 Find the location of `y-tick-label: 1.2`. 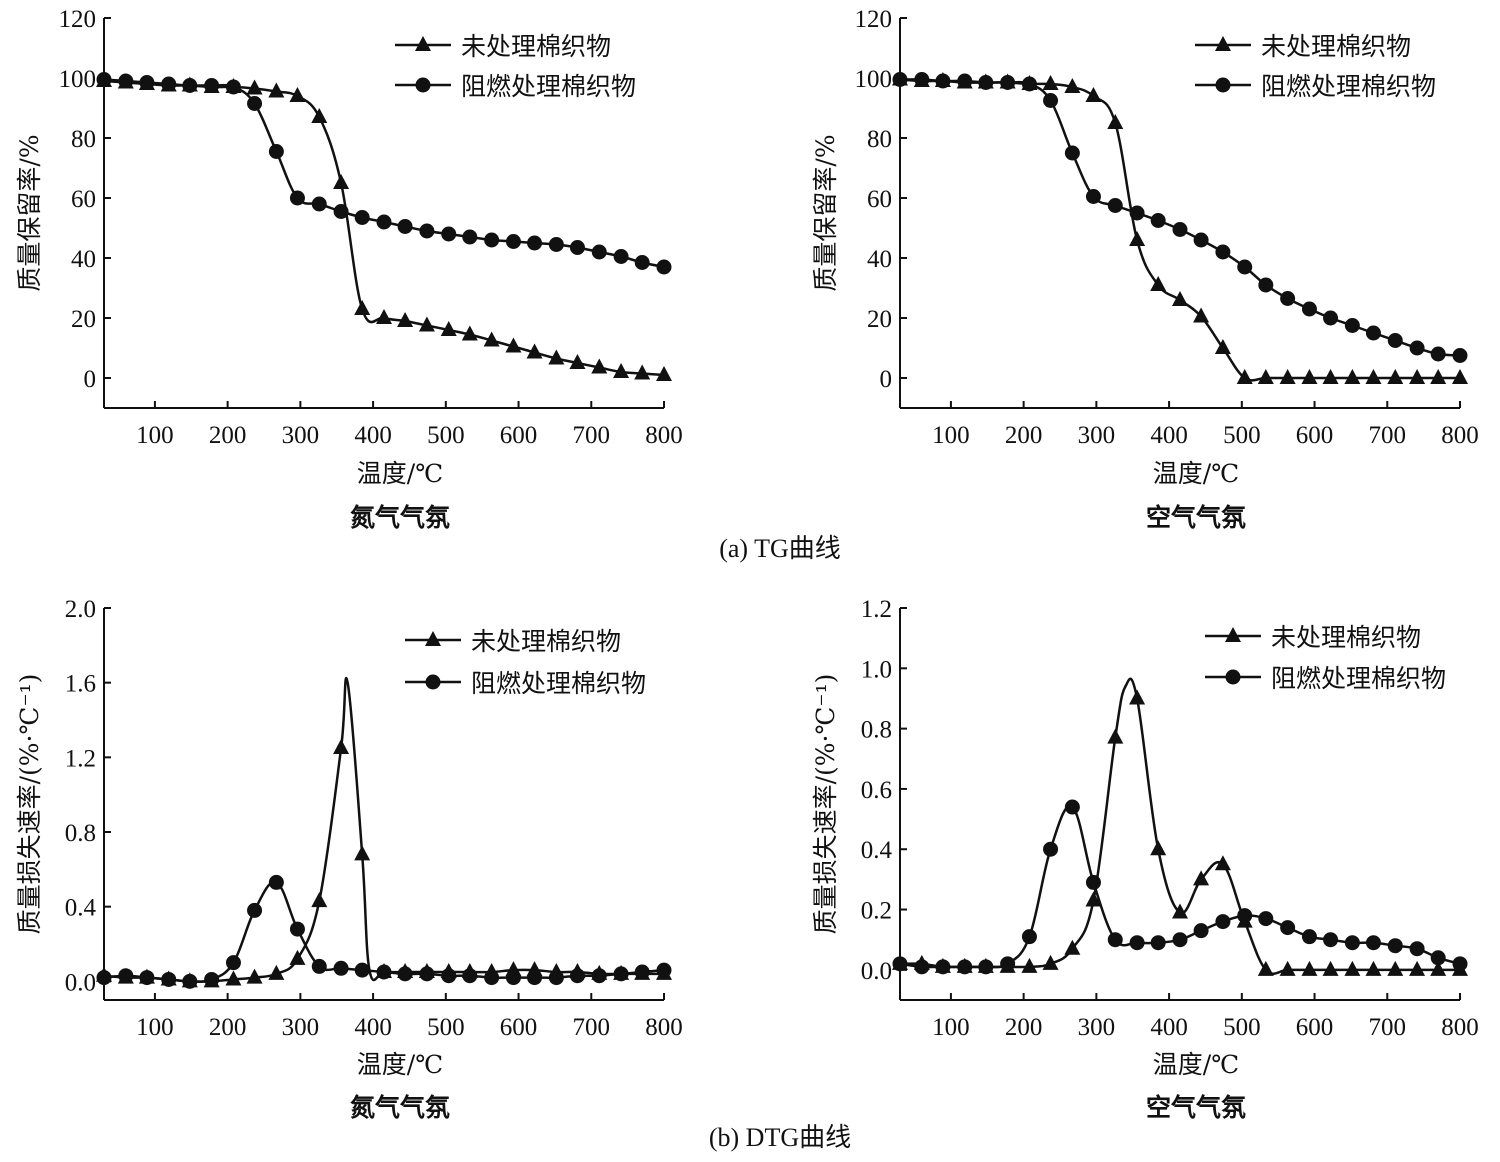

y-tick-label: 1.2 is located at coordinates (80, 758).